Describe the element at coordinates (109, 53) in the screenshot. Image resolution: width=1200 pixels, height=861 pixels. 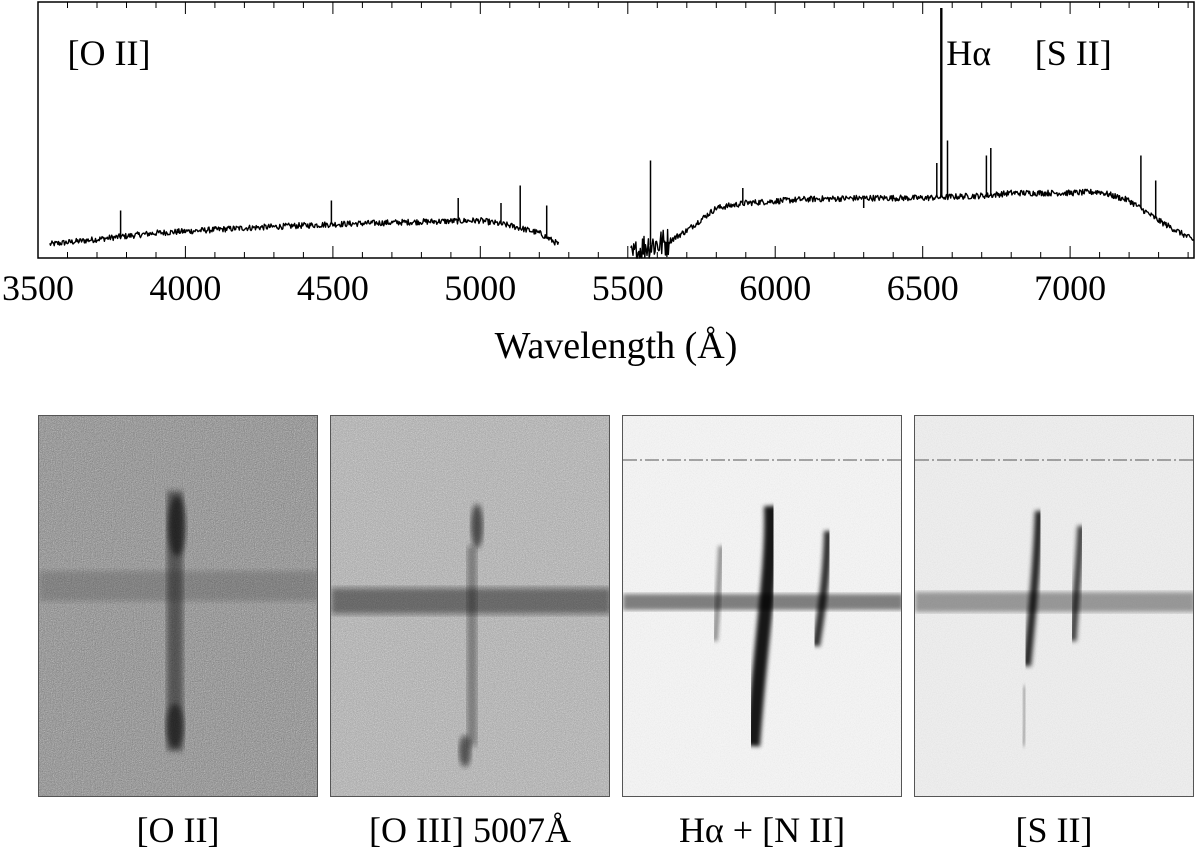
I see `annotation-0: [O II]` at that location.